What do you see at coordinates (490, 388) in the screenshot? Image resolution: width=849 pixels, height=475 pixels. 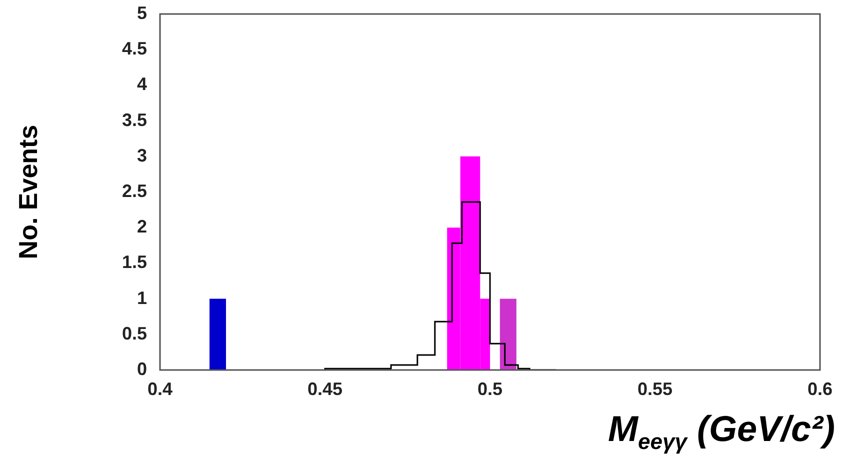 I see `x-tick-label: 0.5` at bounding box center [490, 388].